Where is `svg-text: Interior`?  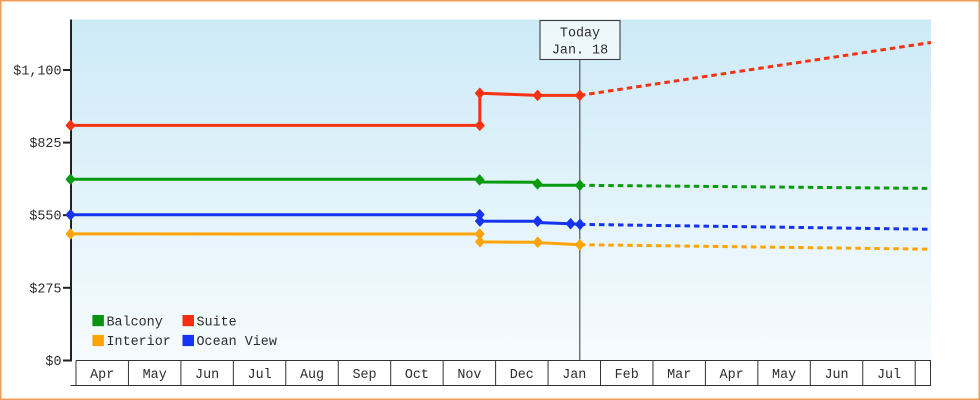
svg-text: Interior is located at coordinates (139, 342).